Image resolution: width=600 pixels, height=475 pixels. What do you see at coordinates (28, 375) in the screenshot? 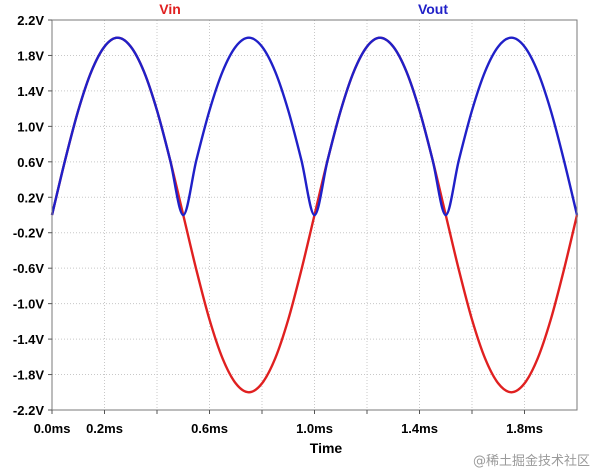
I see `y-tick-label: -1.8V` at bounding box center [28, 375].